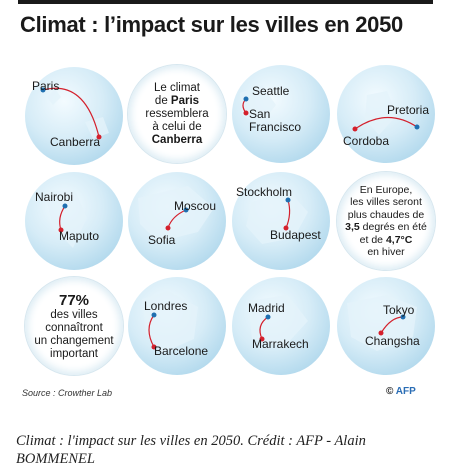 Image resolution: width=451 pixels, height=471 pixels. Describe the element at coordinates (386, 202) in the screenshot. I see `text-line: les villes seront` at that location.